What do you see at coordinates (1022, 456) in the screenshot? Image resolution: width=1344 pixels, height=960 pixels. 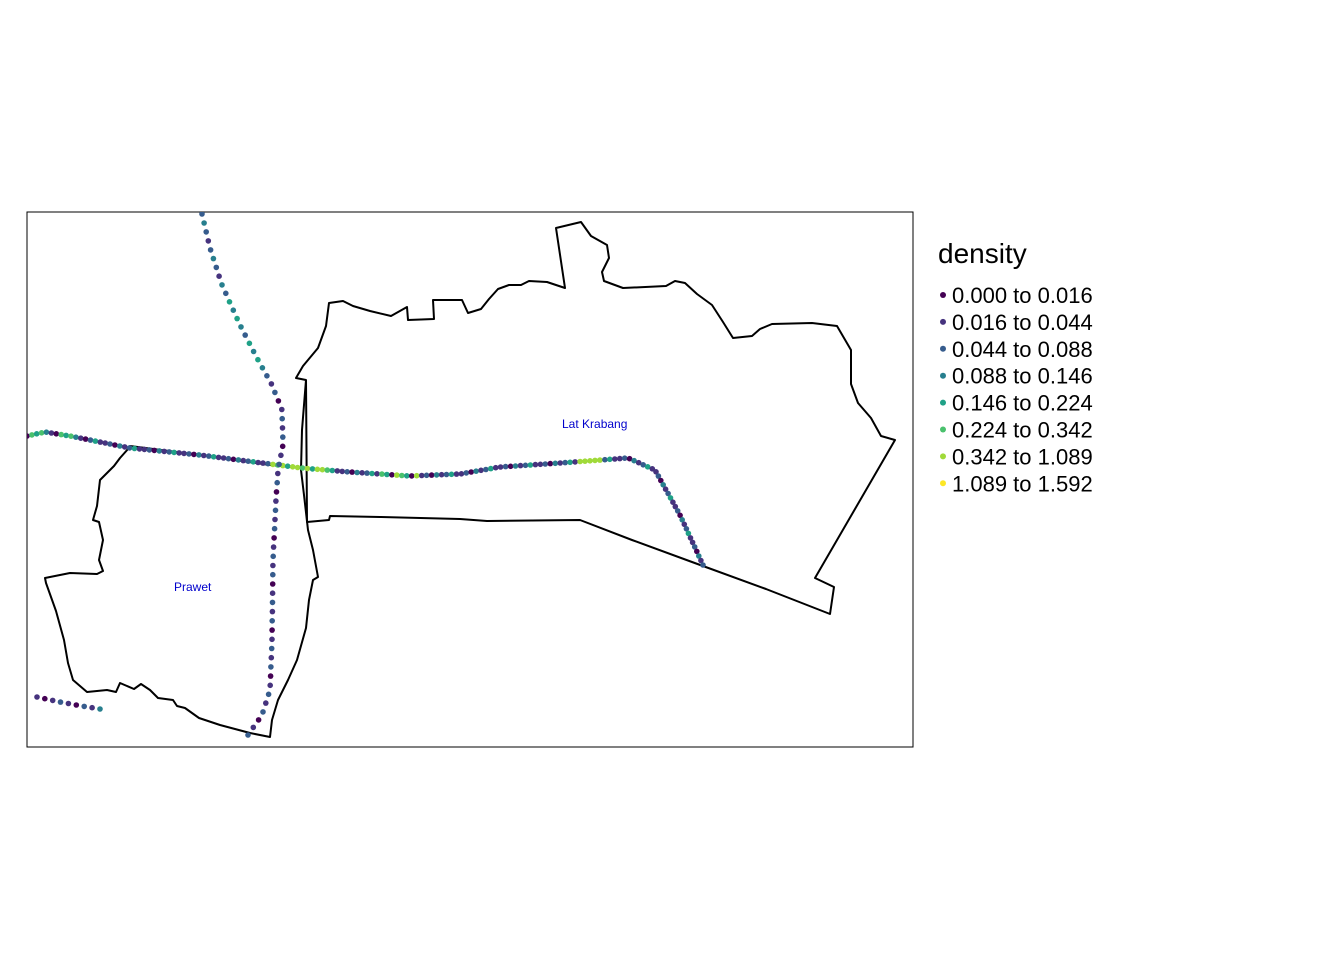 I see `legend-label: 0.342 to 1.089` at bounding box center [1022, 456].